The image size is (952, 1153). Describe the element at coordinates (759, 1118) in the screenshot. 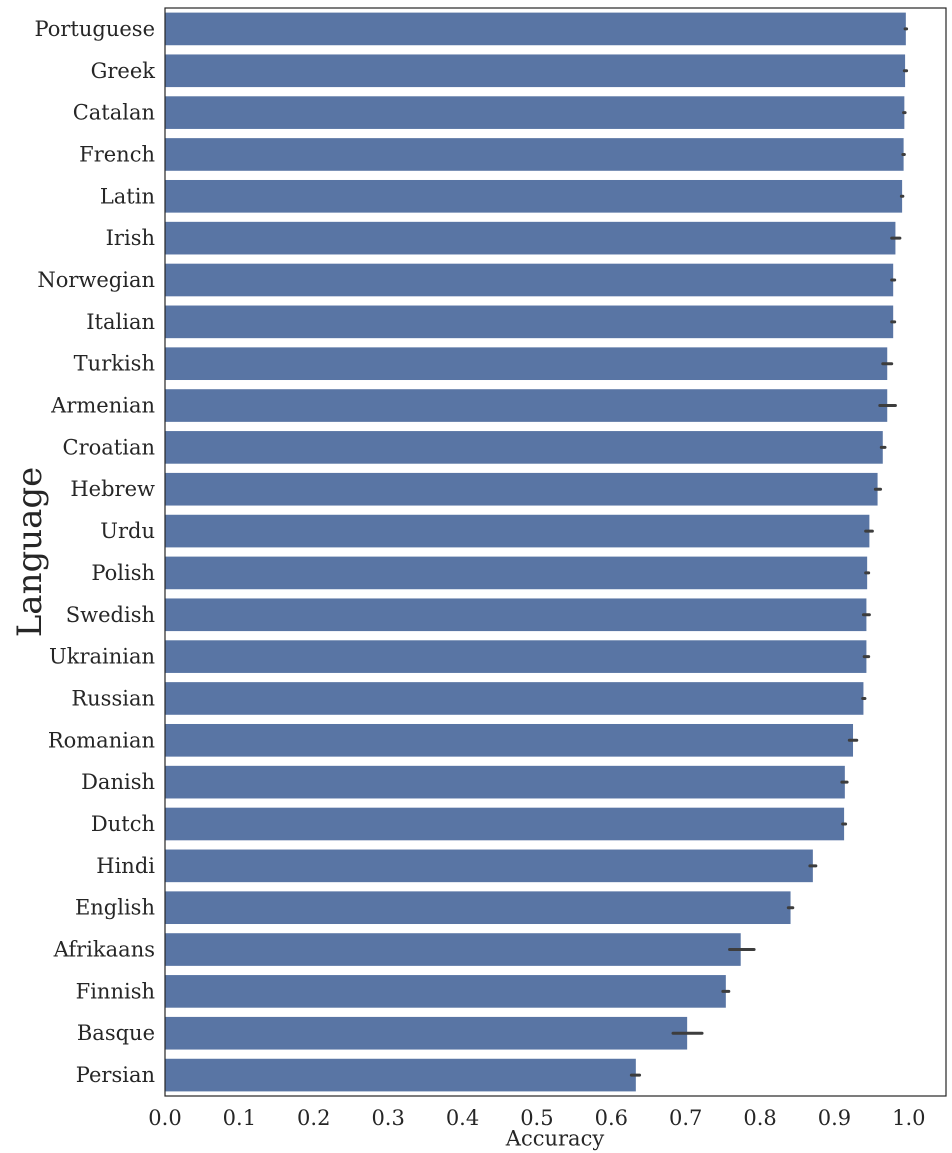

I see `x-tick-label: 0.8` at that location.